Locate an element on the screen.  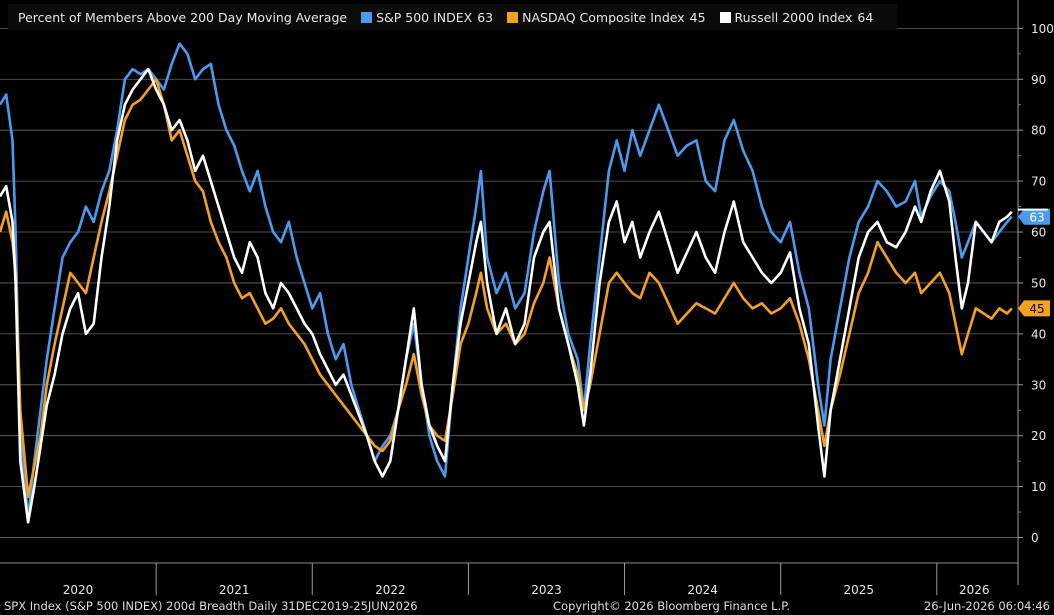
last-value-label-sp500: 63 is located at coordinates (1036, 217).